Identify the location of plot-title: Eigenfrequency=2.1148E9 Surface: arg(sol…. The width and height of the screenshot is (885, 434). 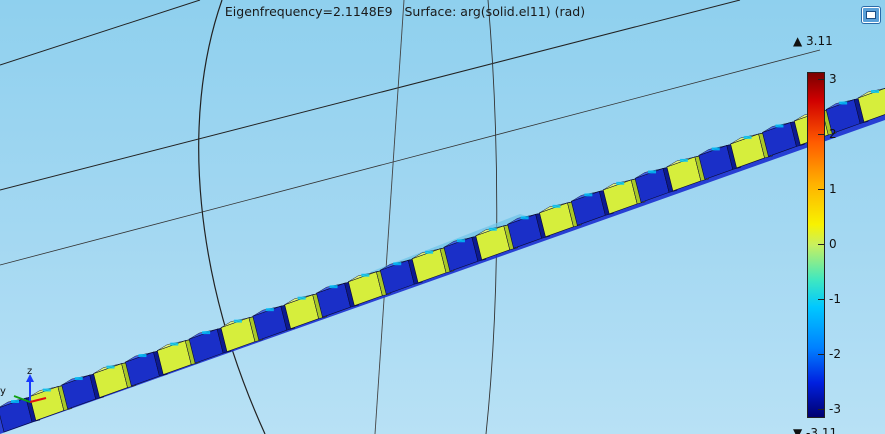
(405, 11).